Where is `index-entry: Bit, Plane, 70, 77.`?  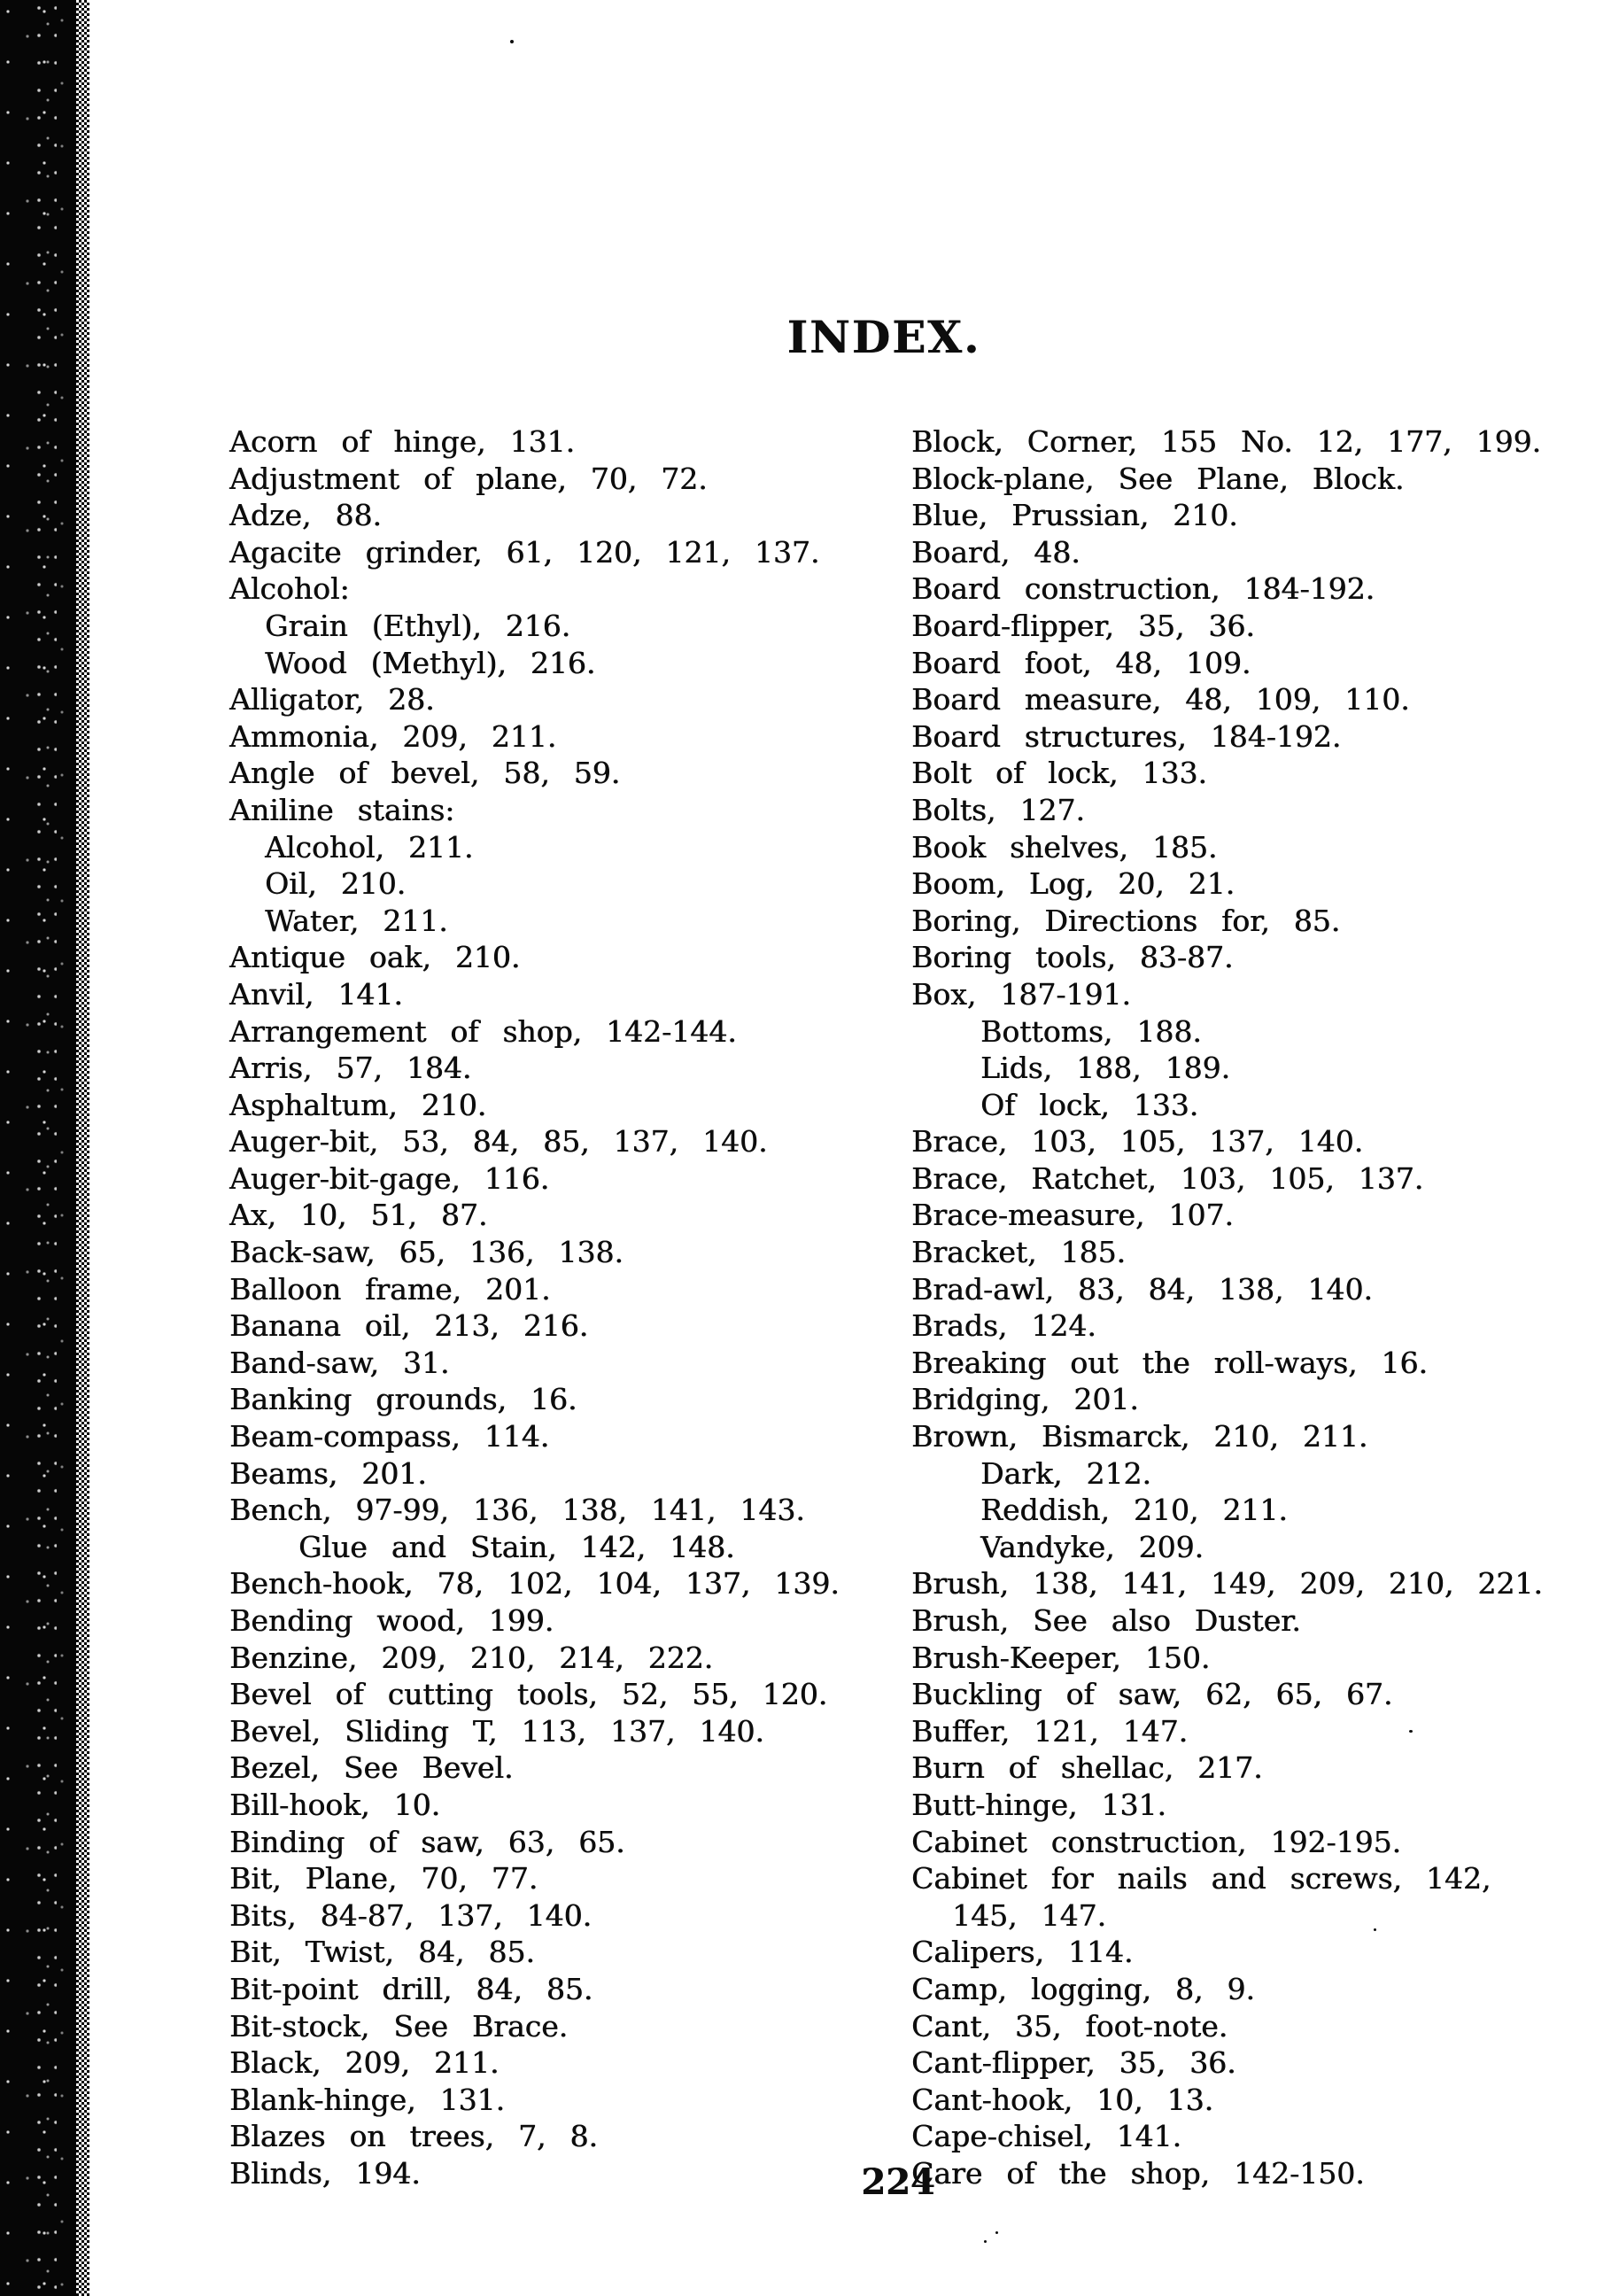
index-entry: Bit, Plane, 70, 77. is located at coordinates (384, 1879).